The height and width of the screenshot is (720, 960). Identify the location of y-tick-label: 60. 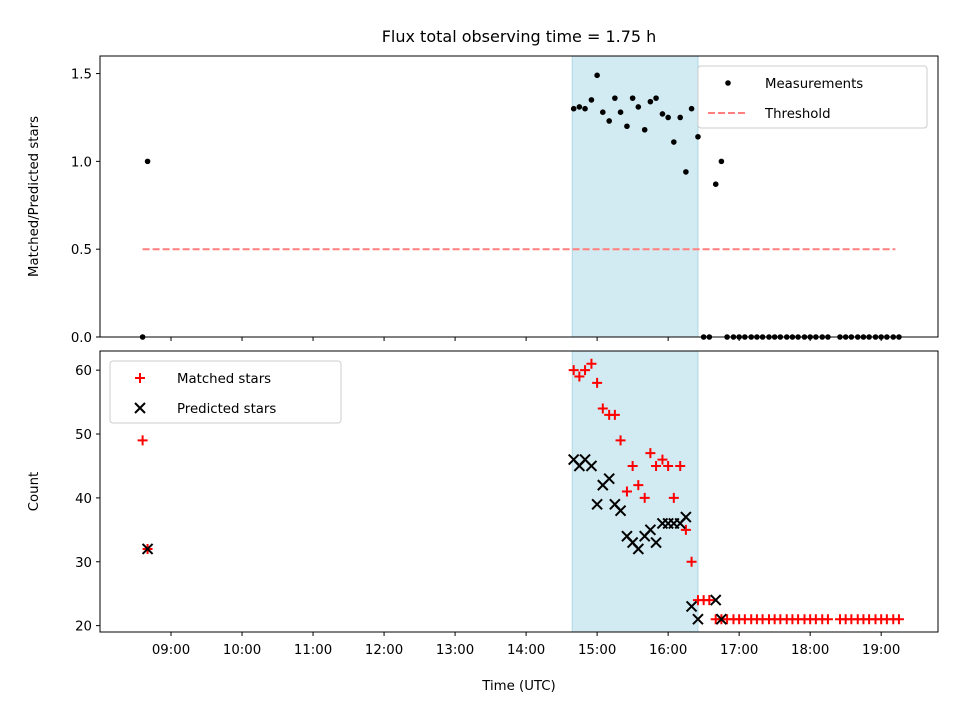
(83, 371).